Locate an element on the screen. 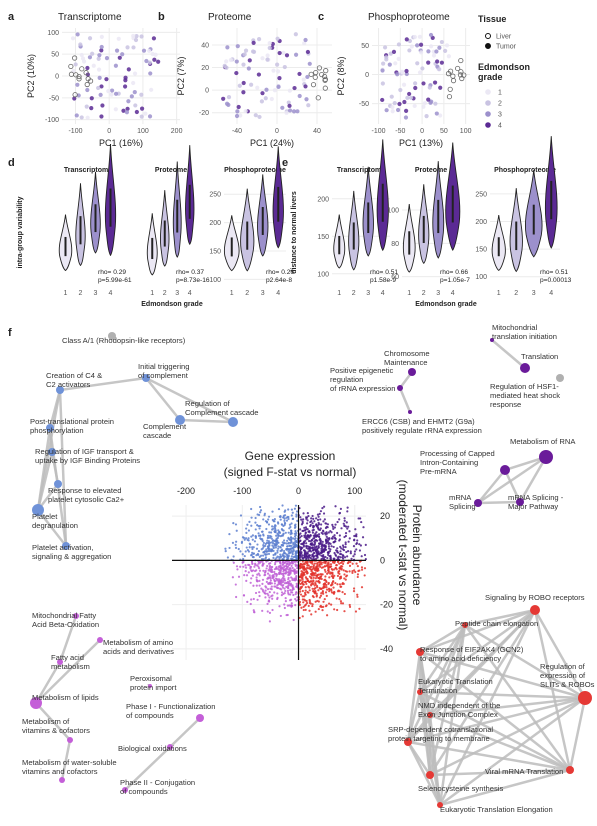 The width and height of the screenshot is (597, 826). y-tick-label: 200 is located at coordinates (481, 222).